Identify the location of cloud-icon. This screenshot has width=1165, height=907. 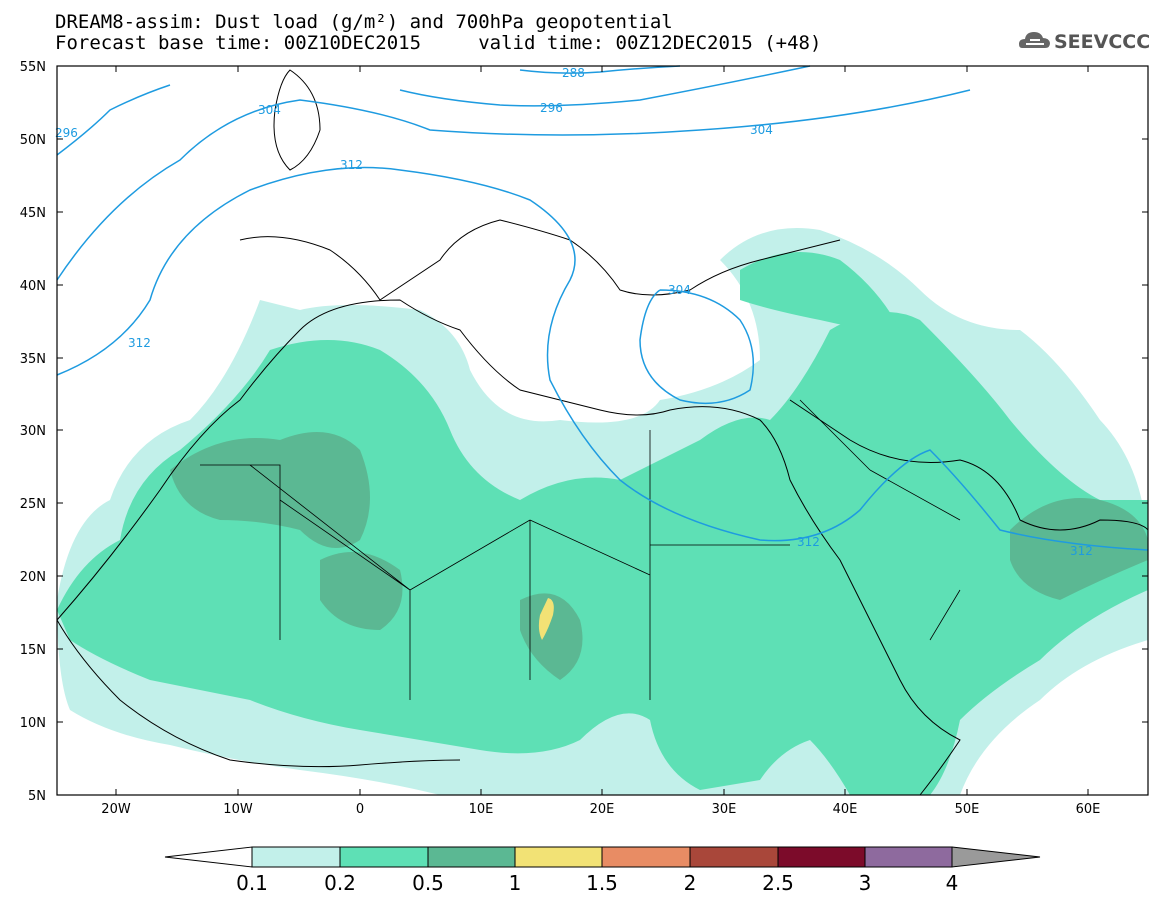
(1034, 40).